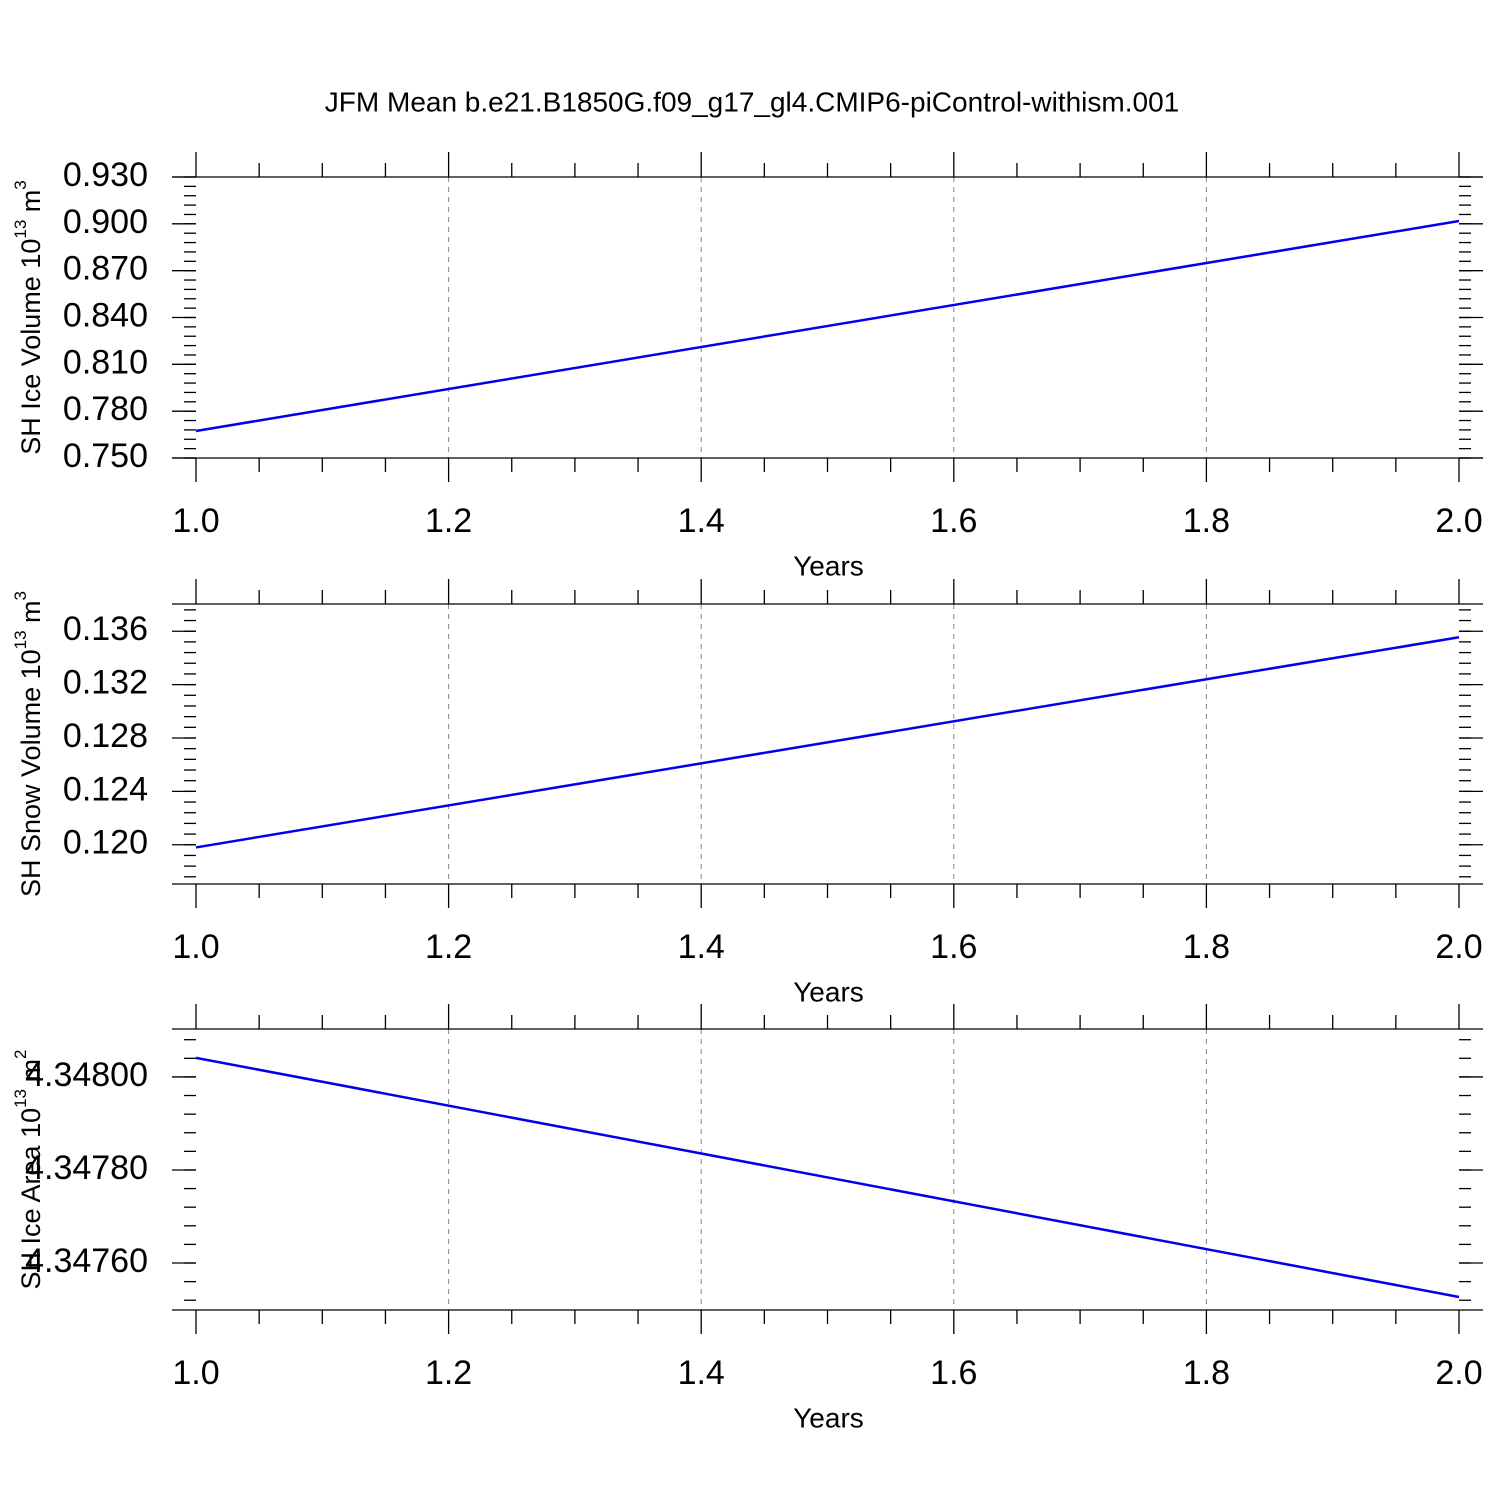  Describe the element at coordinates (31, 347) in the screenshot. I see `y-axis-label-part: SH Ice Volume 10` at that location.